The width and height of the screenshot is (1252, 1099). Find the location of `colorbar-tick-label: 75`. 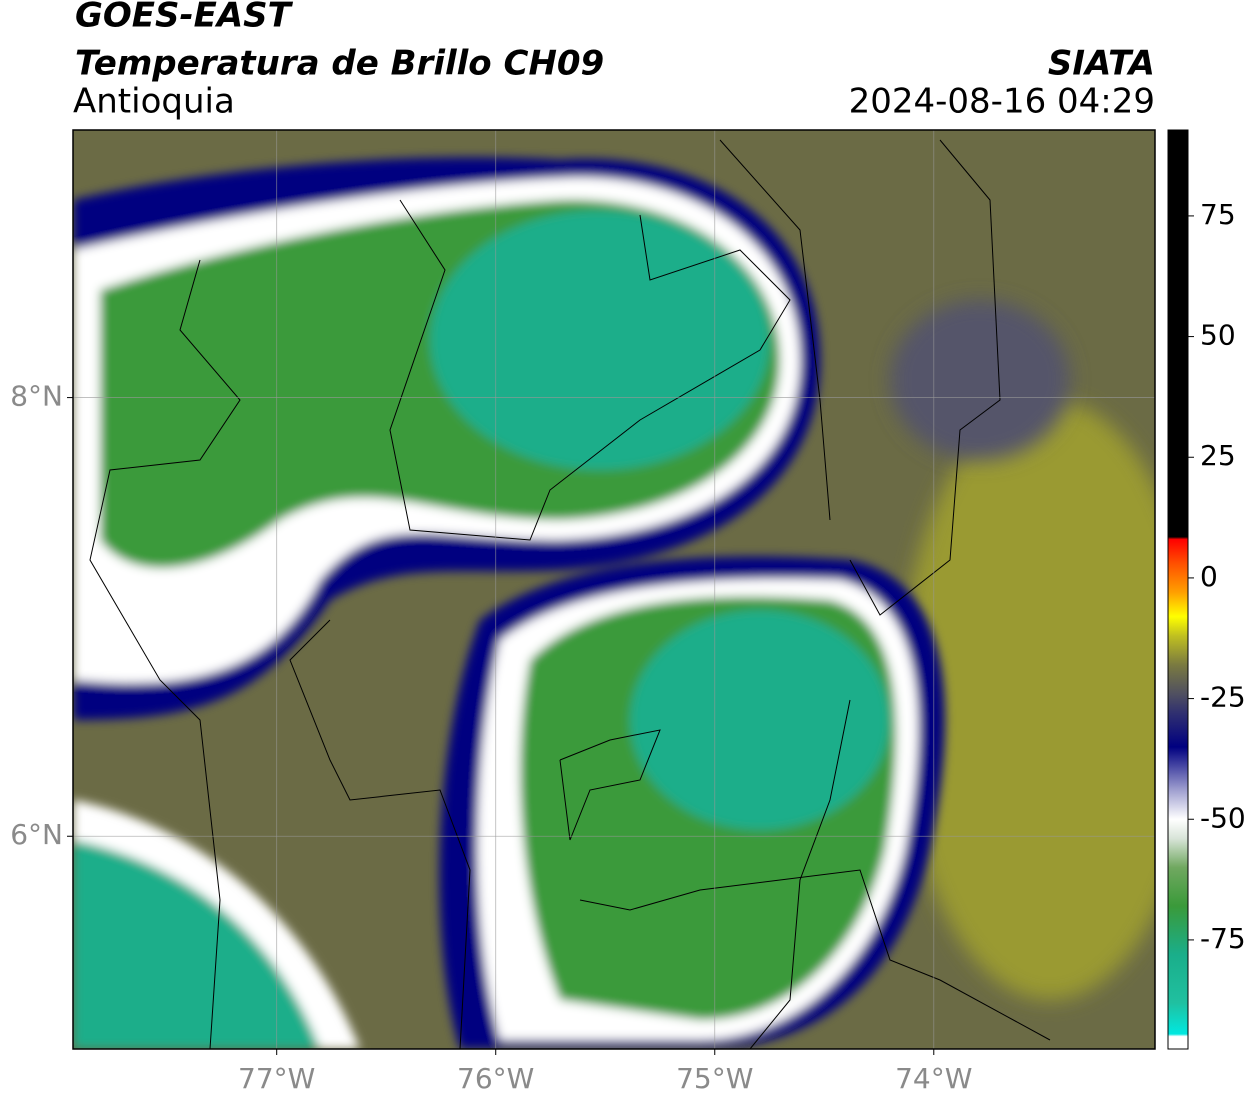

colorbar-tick-label: 75 is located at coordinates (1218, 214).